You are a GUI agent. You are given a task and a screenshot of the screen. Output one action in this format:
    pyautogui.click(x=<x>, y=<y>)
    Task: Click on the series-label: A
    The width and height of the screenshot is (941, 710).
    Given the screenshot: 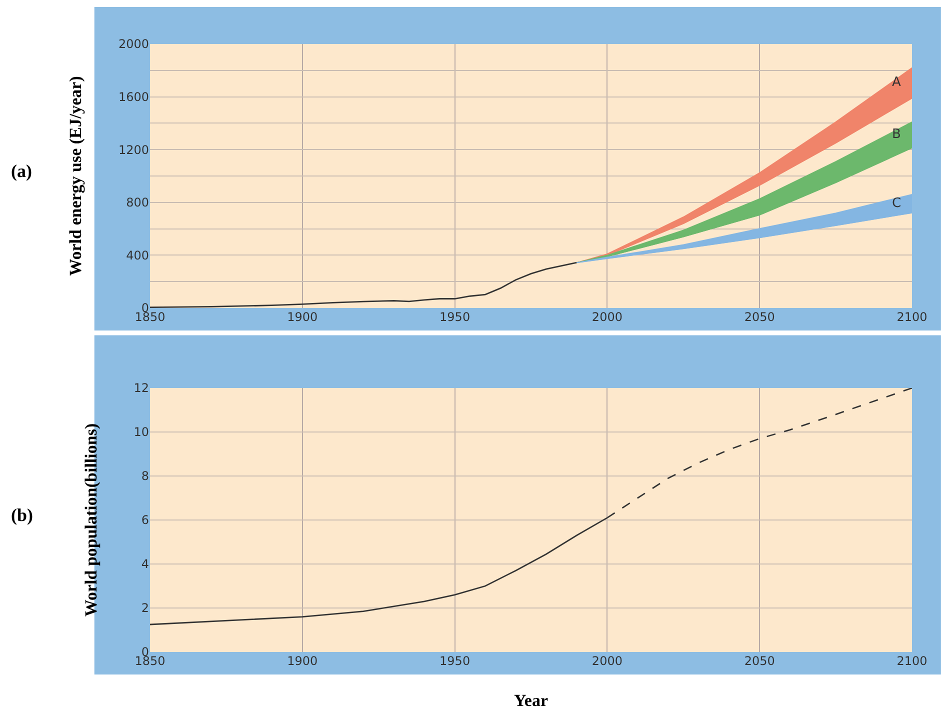 What is the action you would take?
    pyautogui.click(x=896, y=82)
    